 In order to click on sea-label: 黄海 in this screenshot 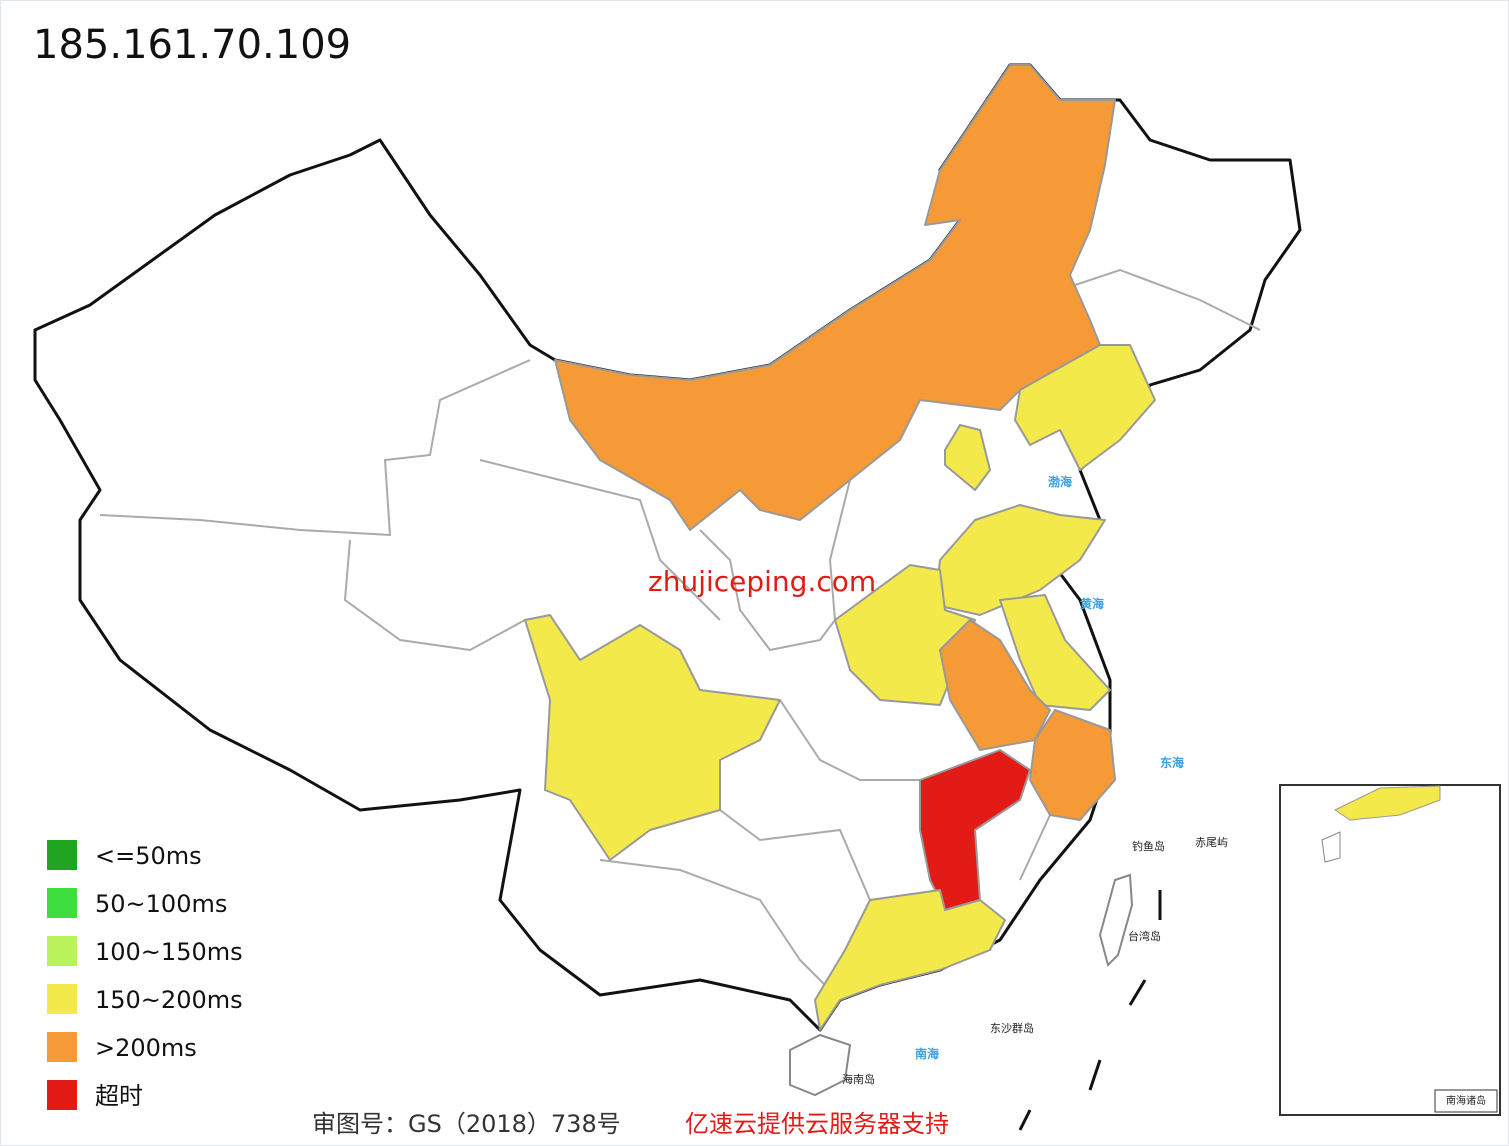, I will do `click(1092, 603)`.